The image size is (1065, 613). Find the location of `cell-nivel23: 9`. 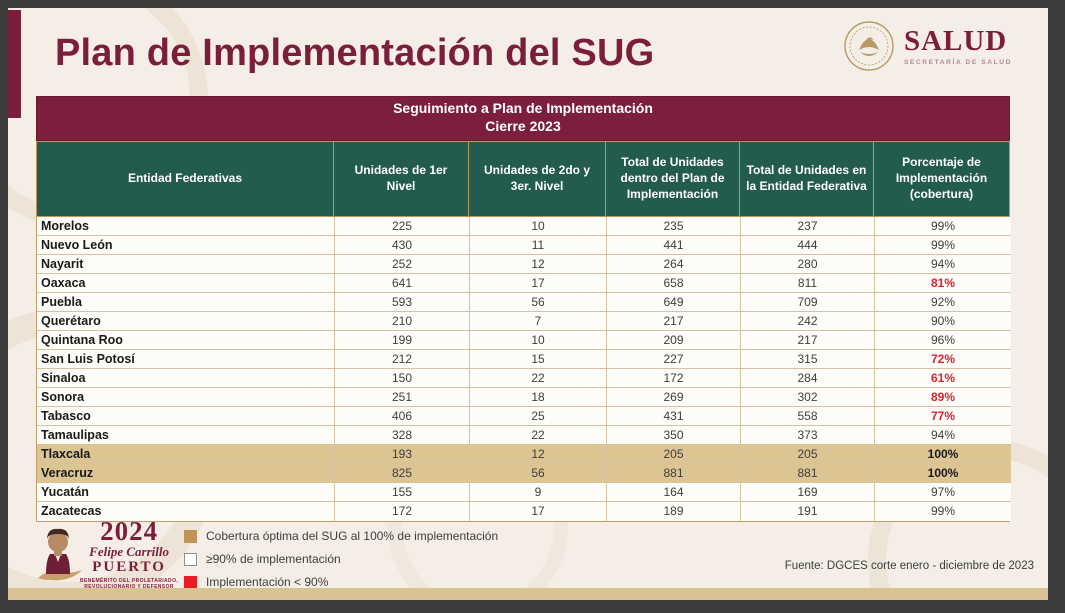

cell-nivel23: 9 is located at coordinates (538, 492).